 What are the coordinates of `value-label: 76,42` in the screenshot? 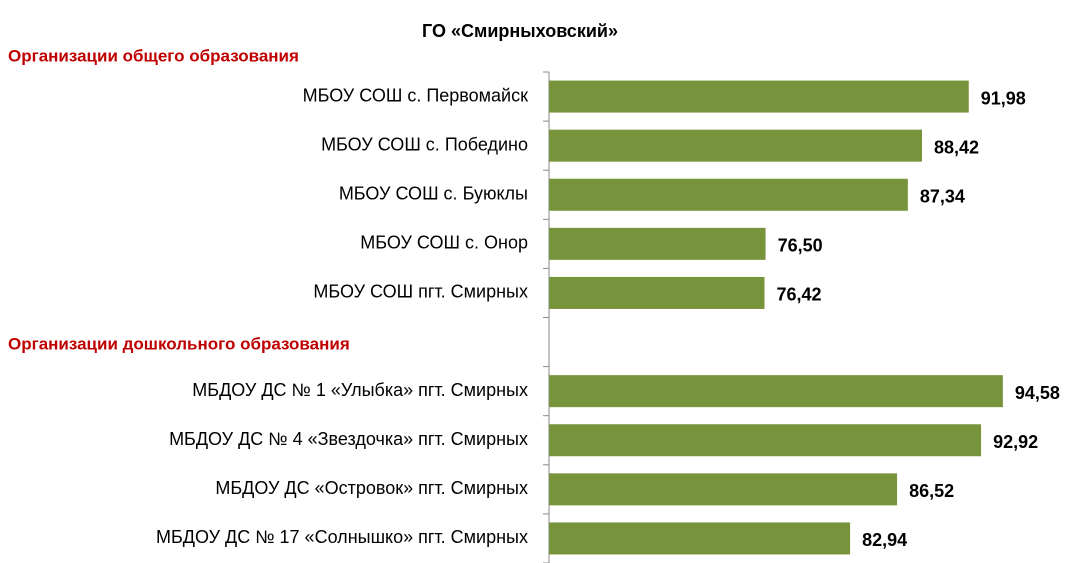 It's located at (799, 295).